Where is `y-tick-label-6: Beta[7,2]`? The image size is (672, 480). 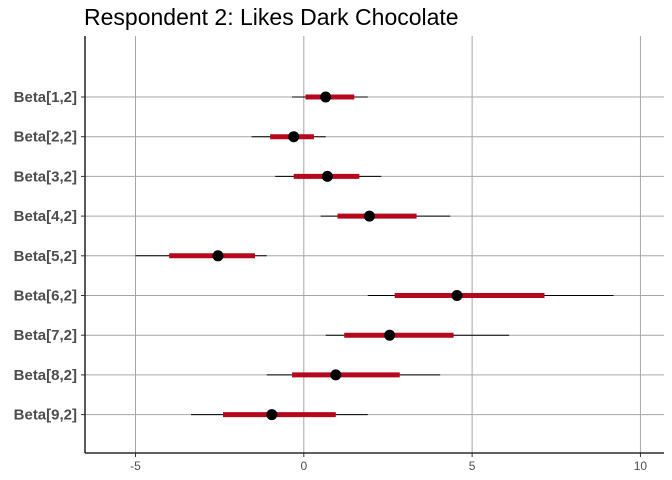 y-tick-label-6: Beta[7,2] is located at coordinates (45, 335).